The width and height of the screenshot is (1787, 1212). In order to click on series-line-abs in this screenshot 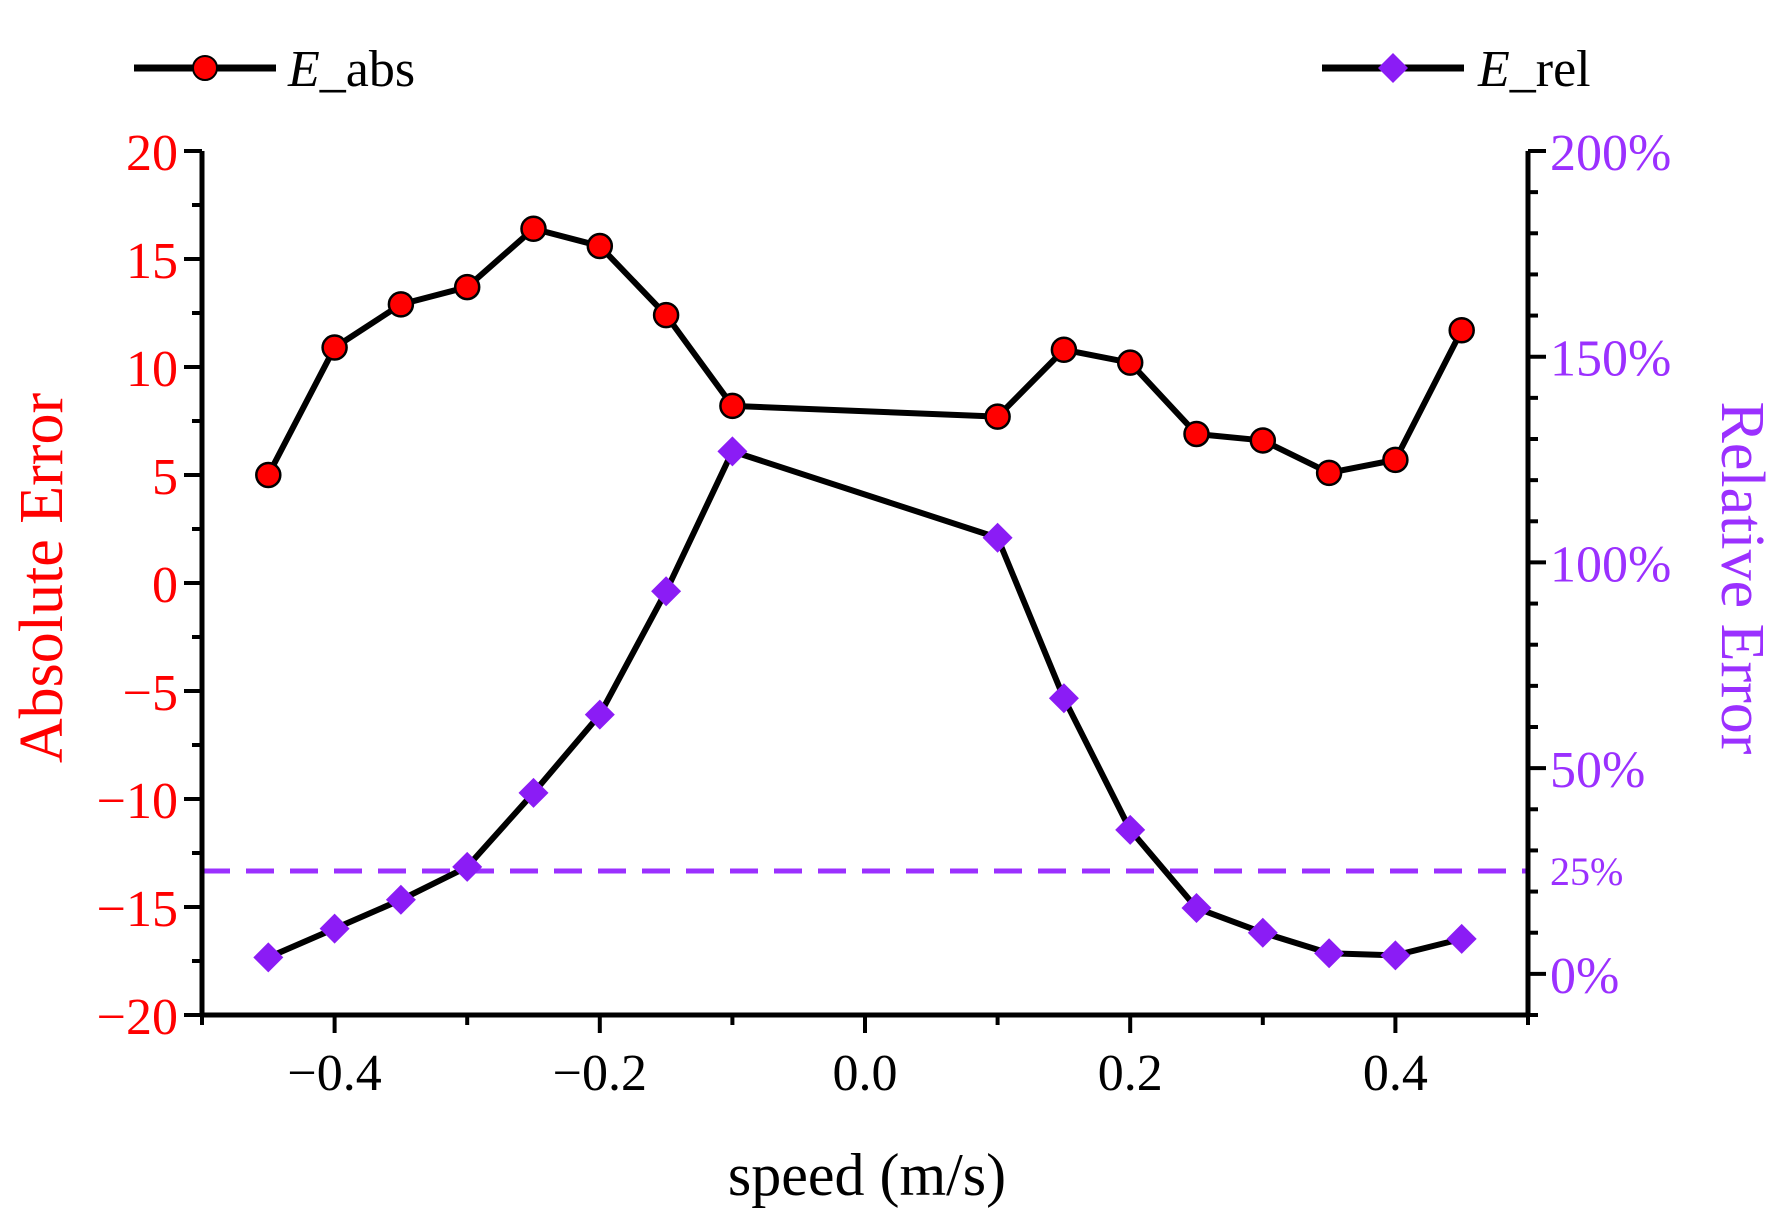, I will do `click(865, 351)`.